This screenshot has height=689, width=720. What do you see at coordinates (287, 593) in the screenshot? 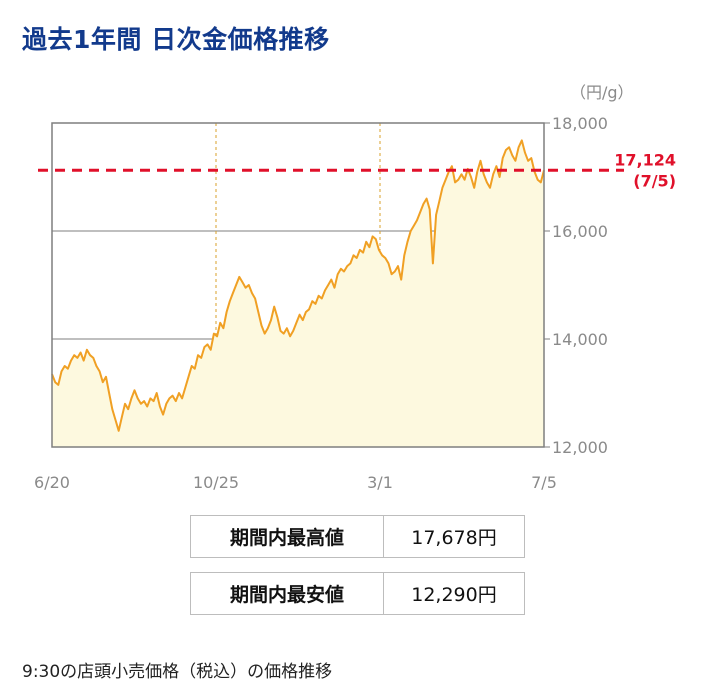
I see `low-label: 期間内最安値` at bounding box center [287, 593].